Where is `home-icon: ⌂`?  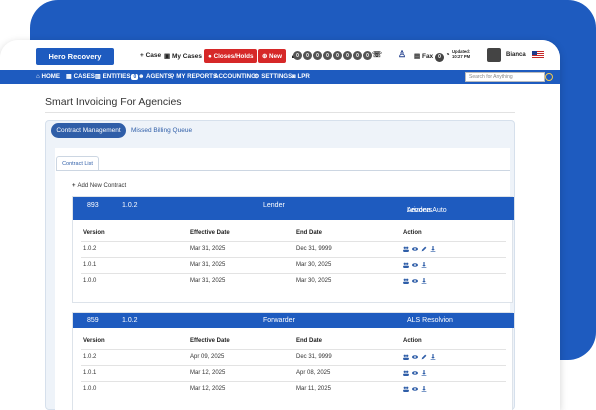
home-icon: ⌂ is located at coordinates (38, 76).